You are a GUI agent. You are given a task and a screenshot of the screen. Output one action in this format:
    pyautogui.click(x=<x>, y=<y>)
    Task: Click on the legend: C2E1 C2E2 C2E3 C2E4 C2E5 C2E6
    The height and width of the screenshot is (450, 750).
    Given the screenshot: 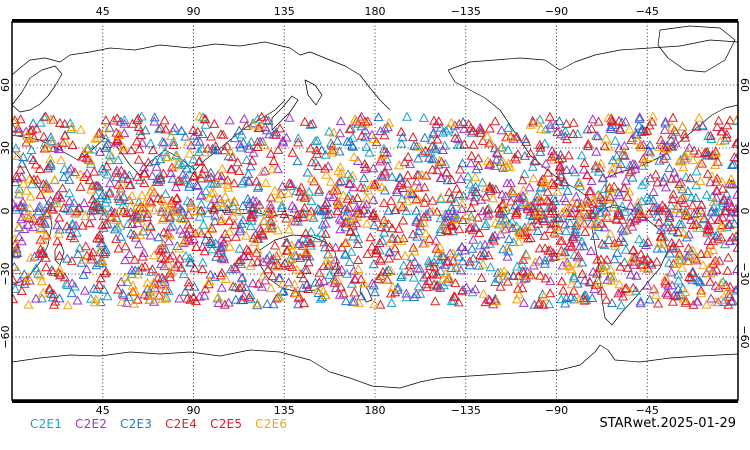 What is the action you would take?
    pyautogui.click(x=165, y=424)
    